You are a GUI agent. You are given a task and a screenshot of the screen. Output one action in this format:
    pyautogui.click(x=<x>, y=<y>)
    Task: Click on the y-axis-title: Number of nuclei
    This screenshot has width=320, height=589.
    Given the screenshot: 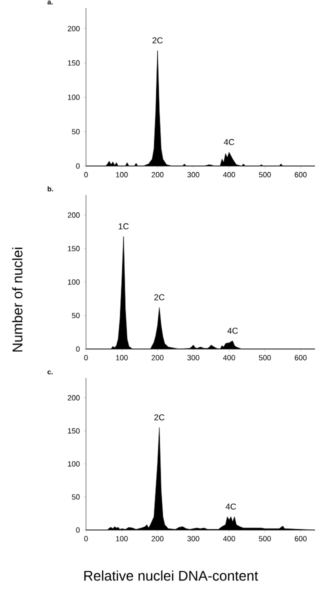 What is the action you would take?
    pyautogui.click(x=17, y=300)
    